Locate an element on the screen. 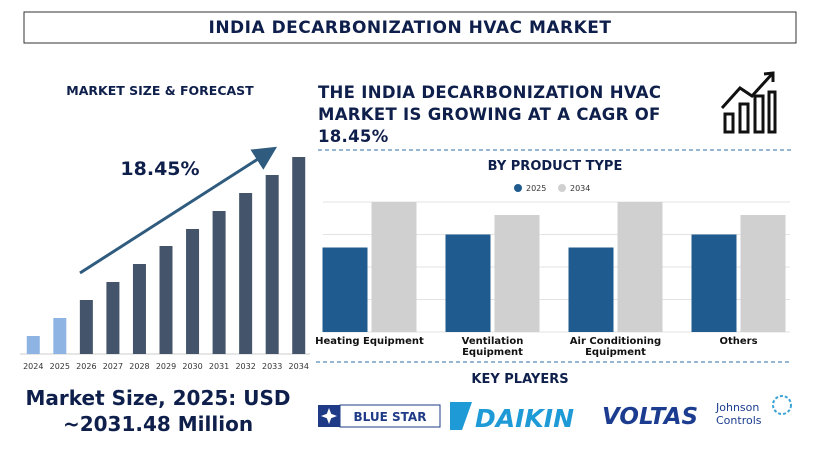 Image resolution: width=820 pixels, height=460 pixels. market-size: Market Size, 2025: USD ~2031.48 Million is located at coordinates (158, 411).